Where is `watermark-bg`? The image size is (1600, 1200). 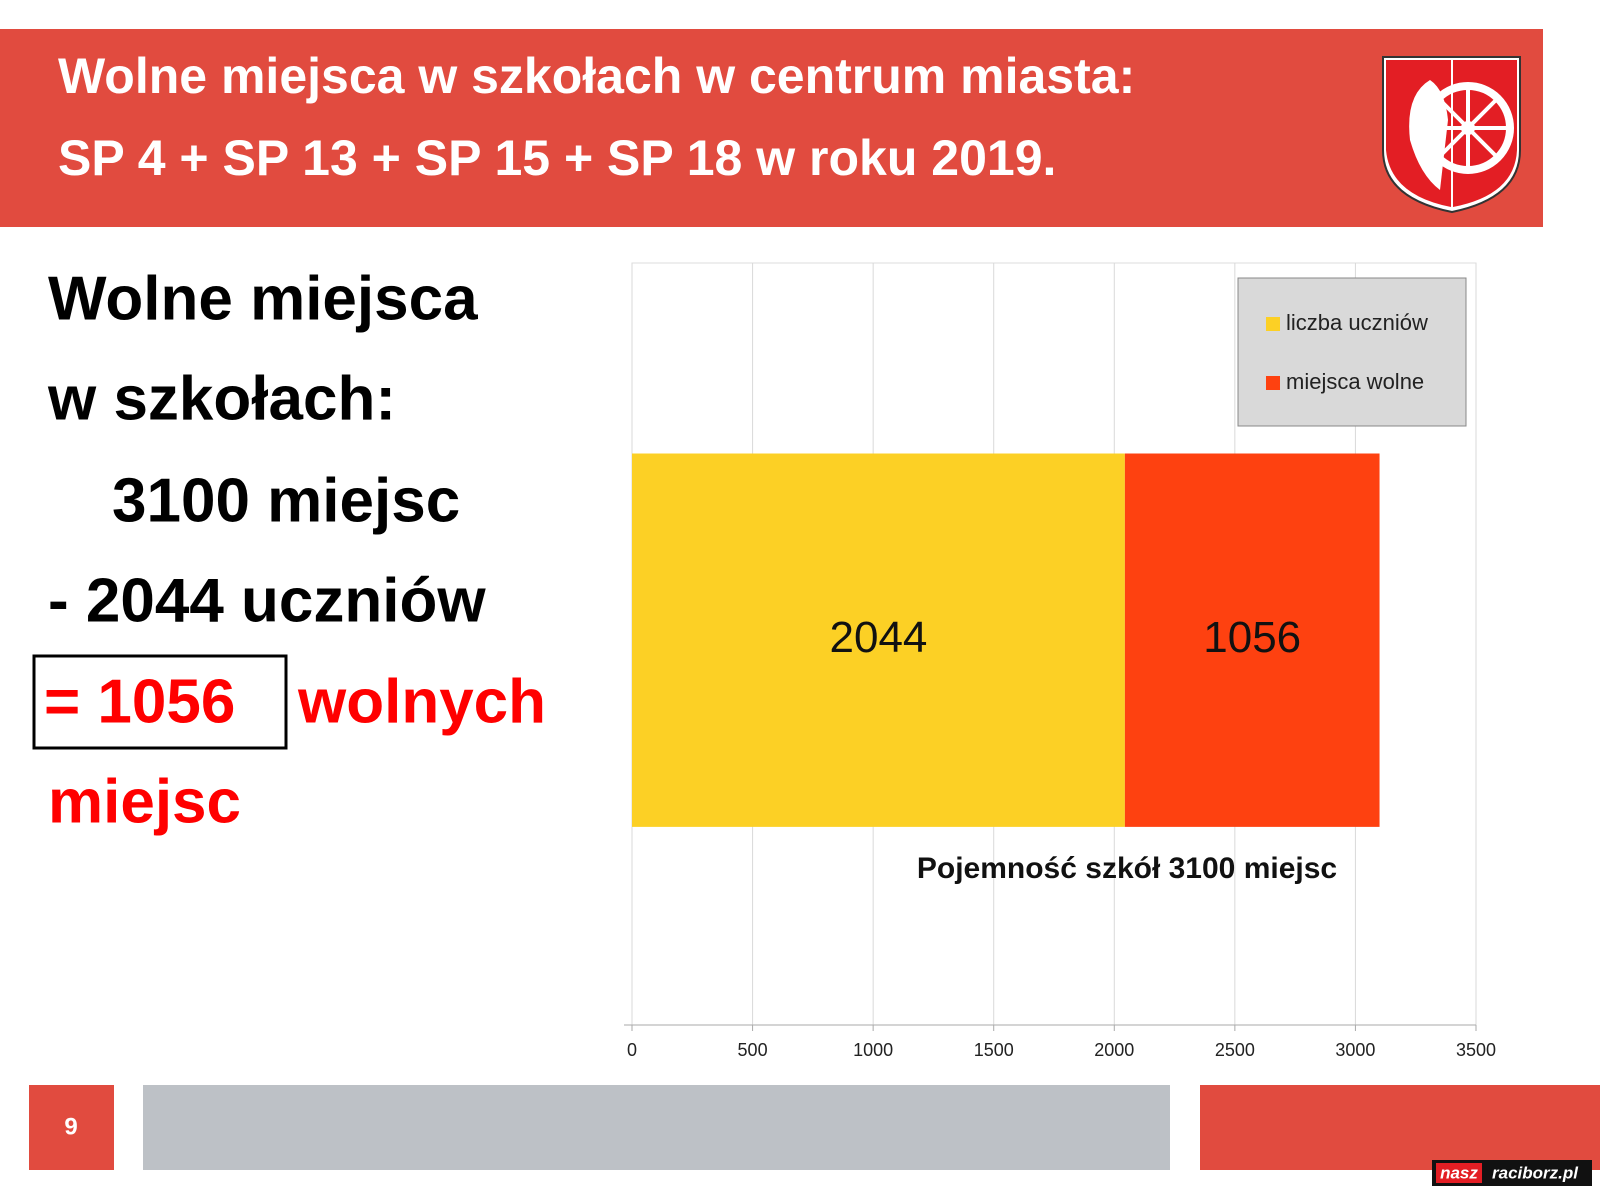
watermark-bg is located at coordinates (1459, 1173).